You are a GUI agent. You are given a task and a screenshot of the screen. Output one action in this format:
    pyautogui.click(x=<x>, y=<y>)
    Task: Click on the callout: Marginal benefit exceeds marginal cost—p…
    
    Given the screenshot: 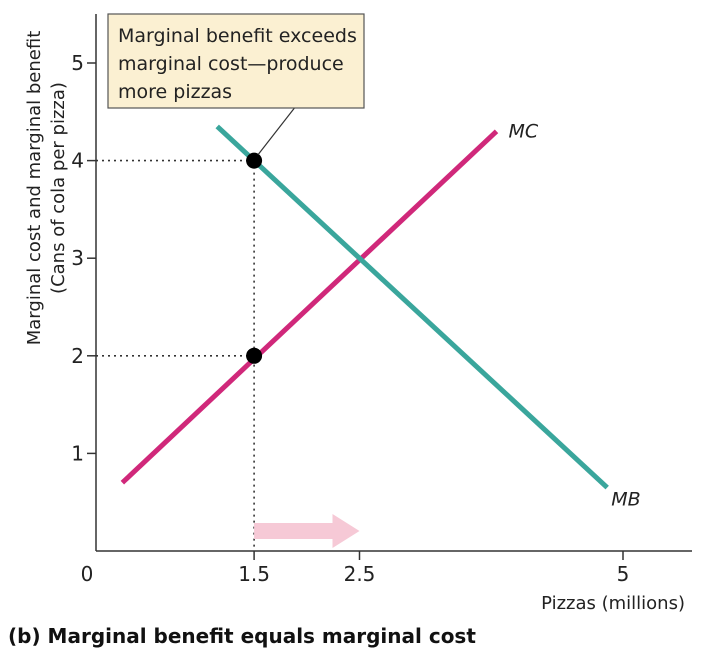 What is the action you would take?
    pyautogui.click(x=236, y=84)
    